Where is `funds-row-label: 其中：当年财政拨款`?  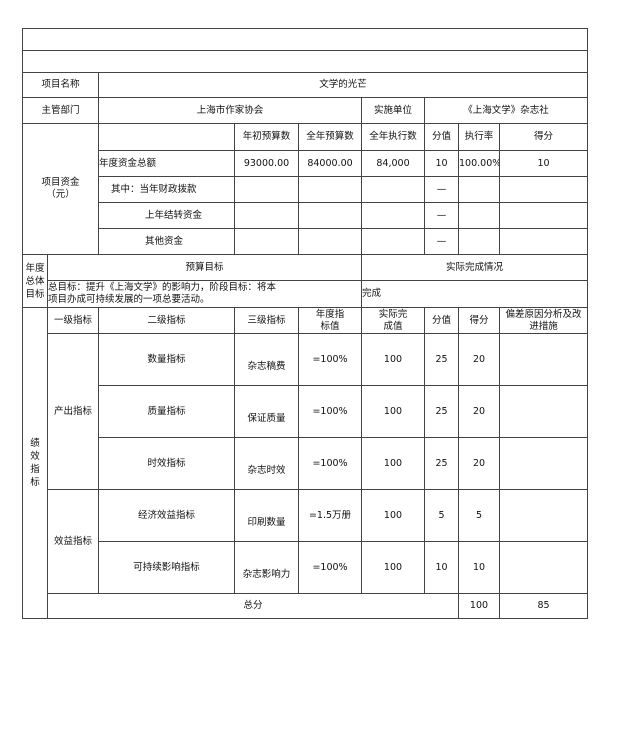 funds-row-label: 其中：当年财政拨款 is located at coordinates (166, 189).